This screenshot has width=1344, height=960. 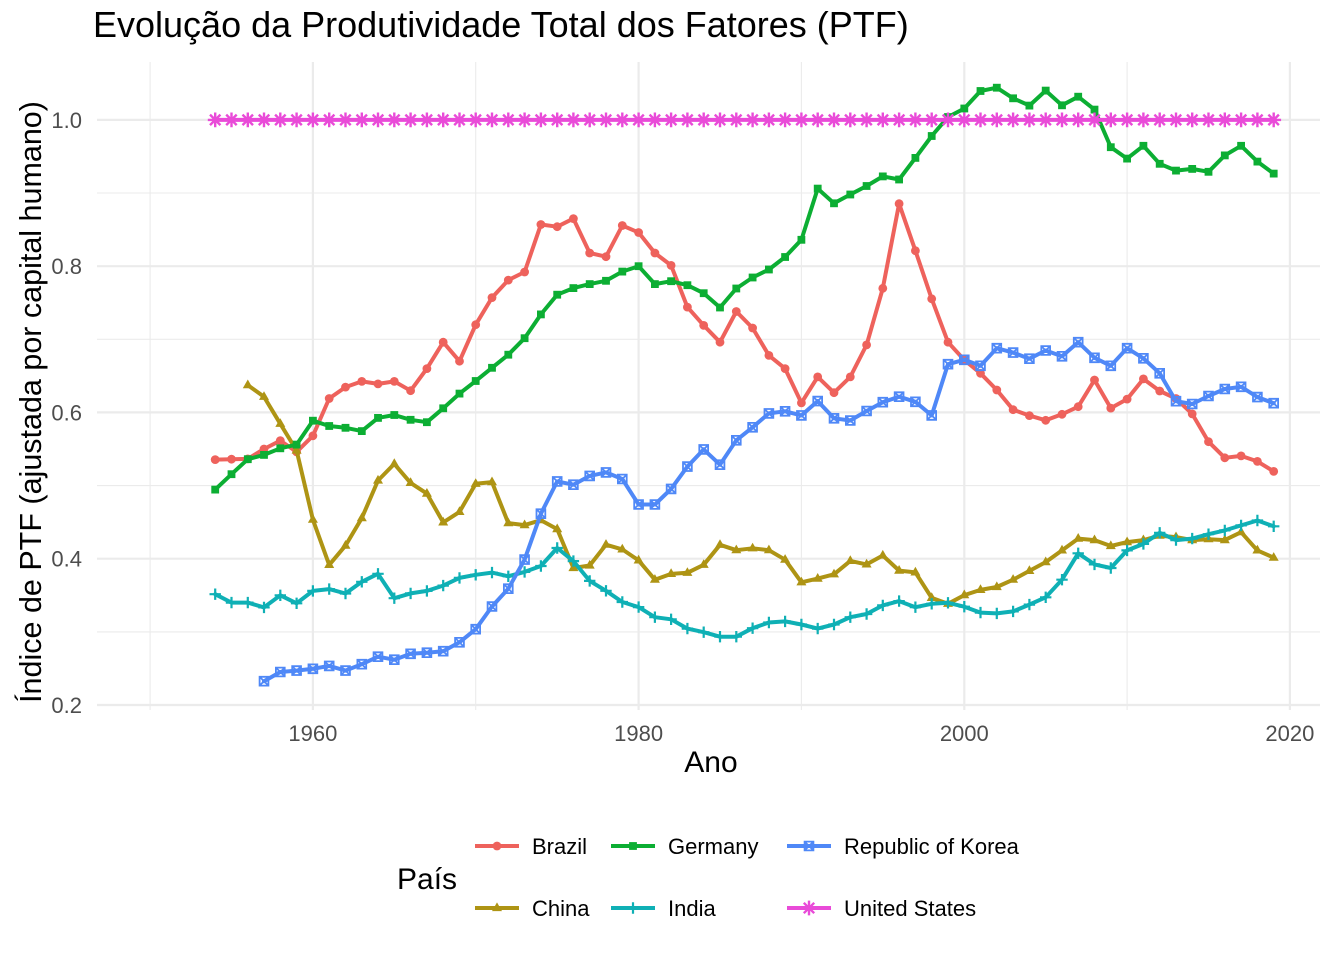 What do you see at coordinates (559, 846) in the screenshot?
I see `svg-text: Brazil` at bounding box center [559, 846].